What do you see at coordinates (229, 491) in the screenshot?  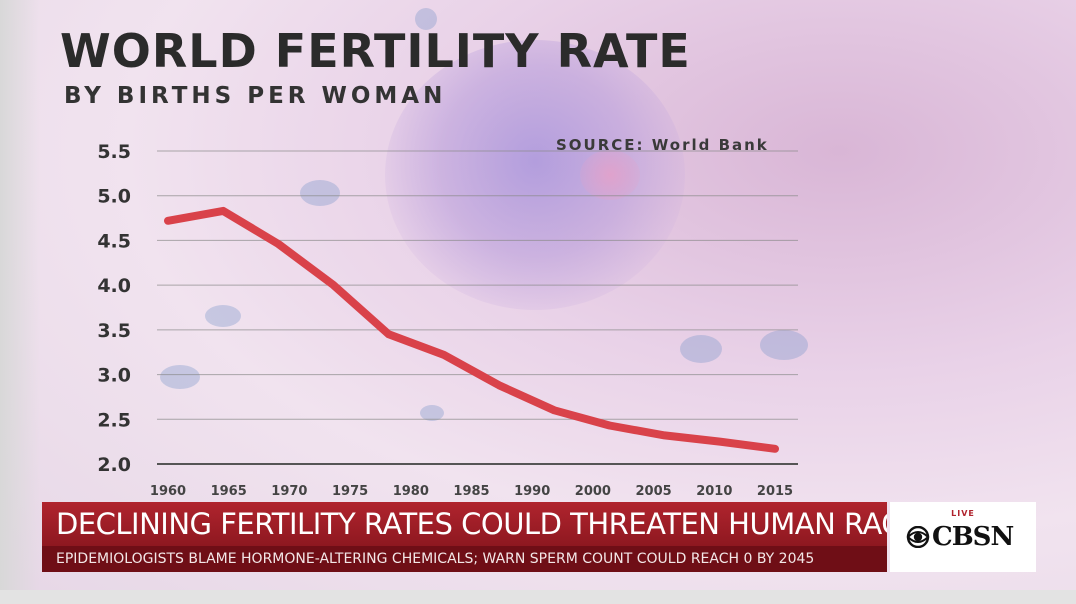 I see `x-tick-label: 1965` at bounding box center [229, 491].